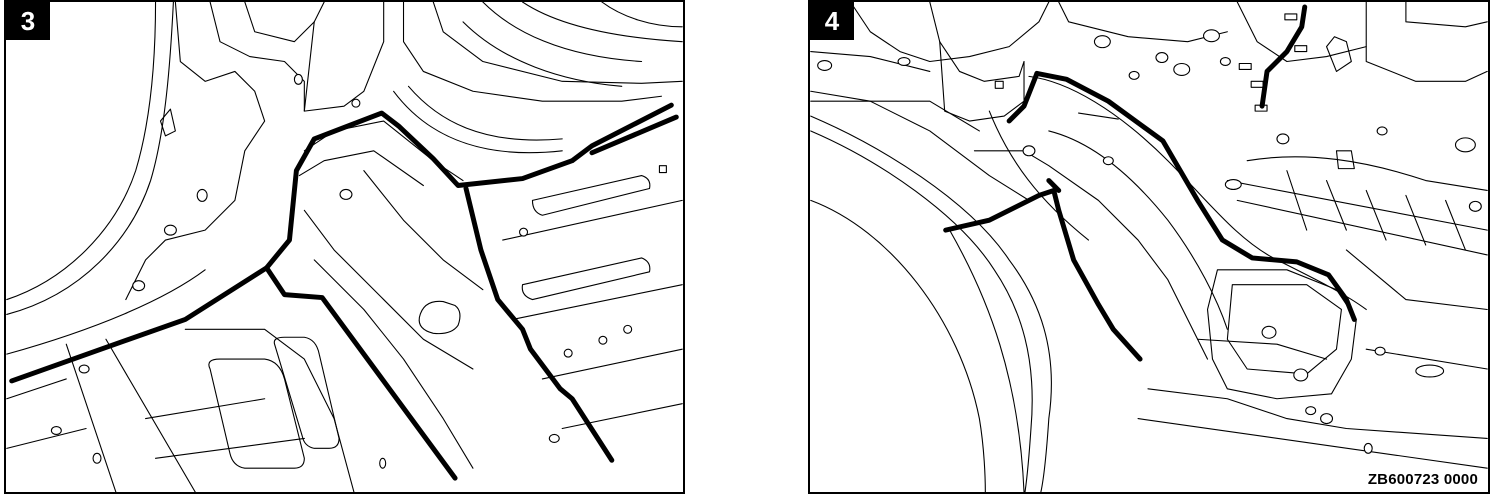 Image resolution: width=1494 pixels, height=498 pixels. Describe the element at coordinates (832, 21) in the screenshot. I see `step-number-badge: 4` at that location.